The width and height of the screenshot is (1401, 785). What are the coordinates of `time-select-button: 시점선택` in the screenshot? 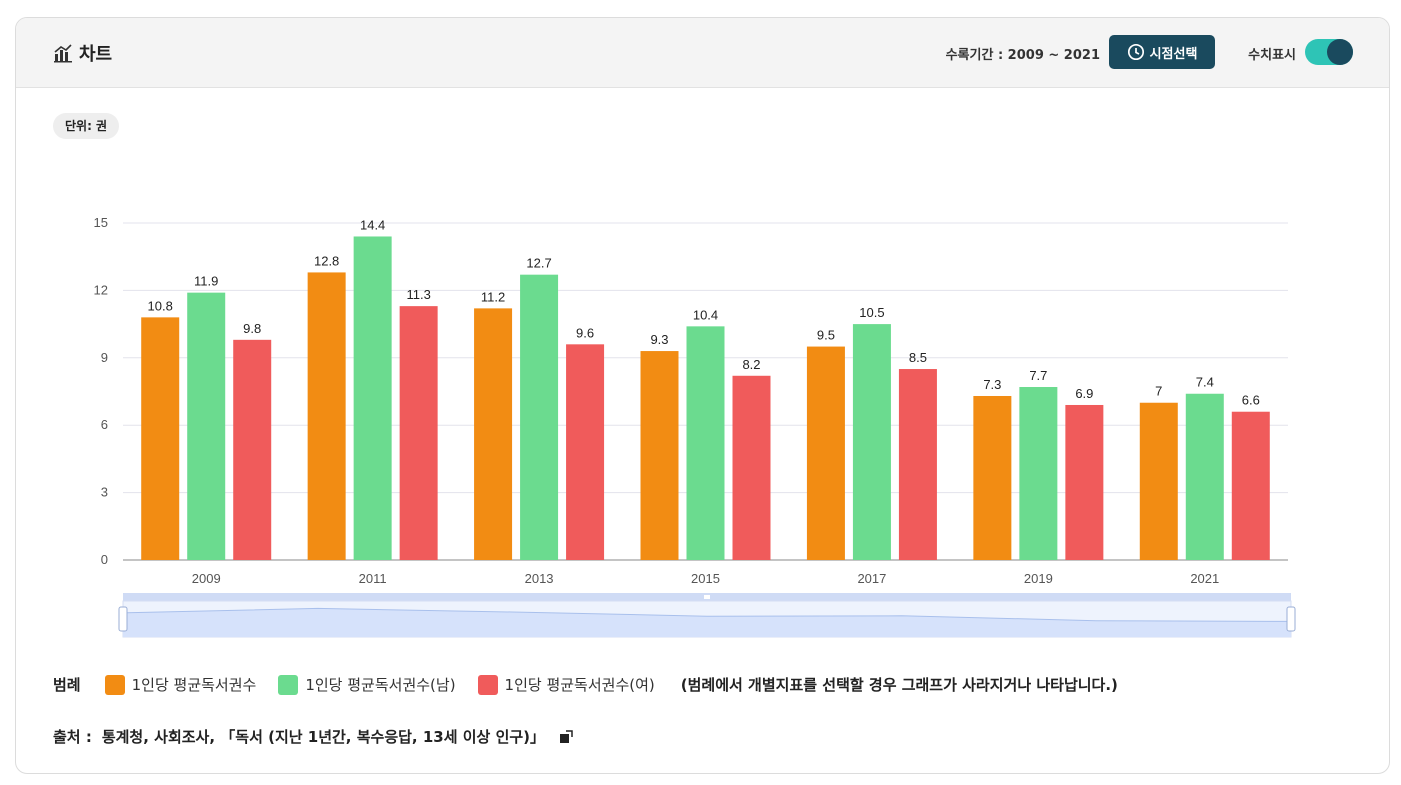 It's located at (1162, 52).